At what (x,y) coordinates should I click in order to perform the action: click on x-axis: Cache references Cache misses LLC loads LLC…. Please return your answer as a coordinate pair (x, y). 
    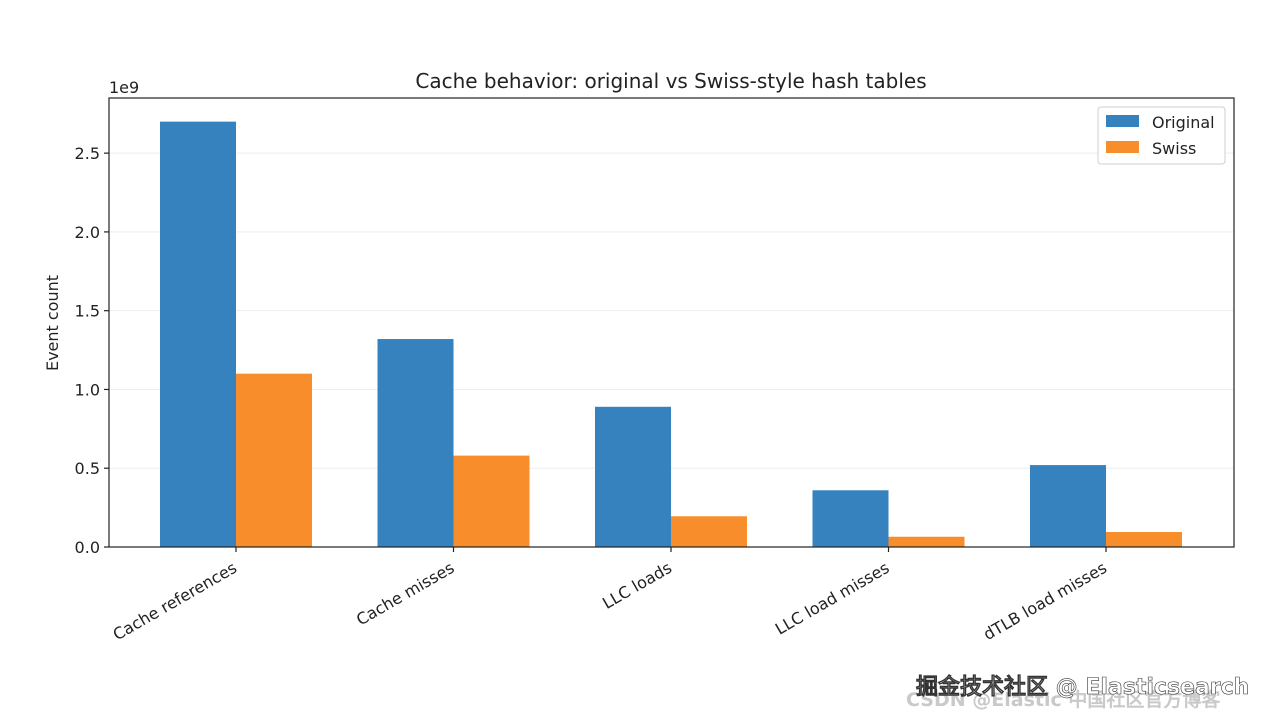
    Looking at the image, I should click on (610, 595).